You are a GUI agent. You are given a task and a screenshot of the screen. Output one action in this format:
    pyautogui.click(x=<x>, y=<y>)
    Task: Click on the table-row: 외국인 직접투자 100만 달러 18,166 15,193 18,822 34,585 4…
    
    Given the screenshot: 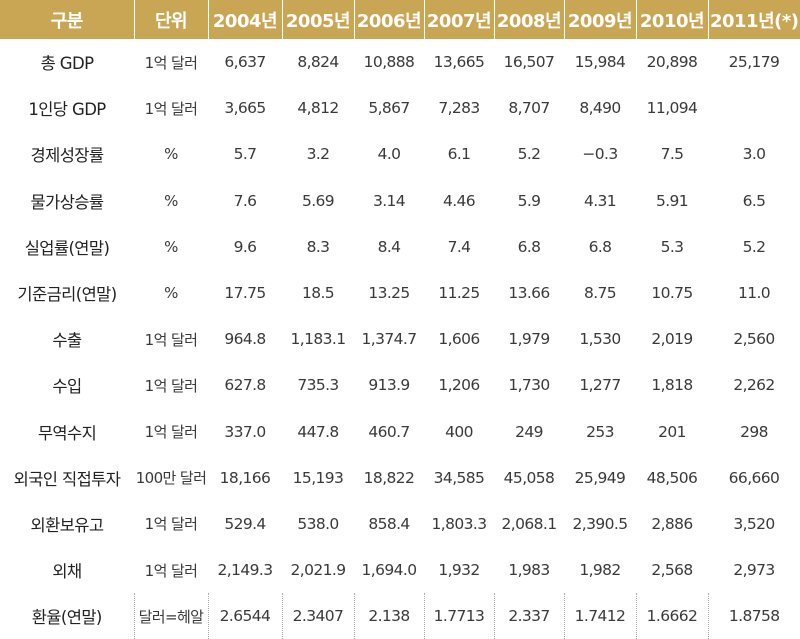 What is the action you would take?
    pyautogui.click(x=400, y=478)
    